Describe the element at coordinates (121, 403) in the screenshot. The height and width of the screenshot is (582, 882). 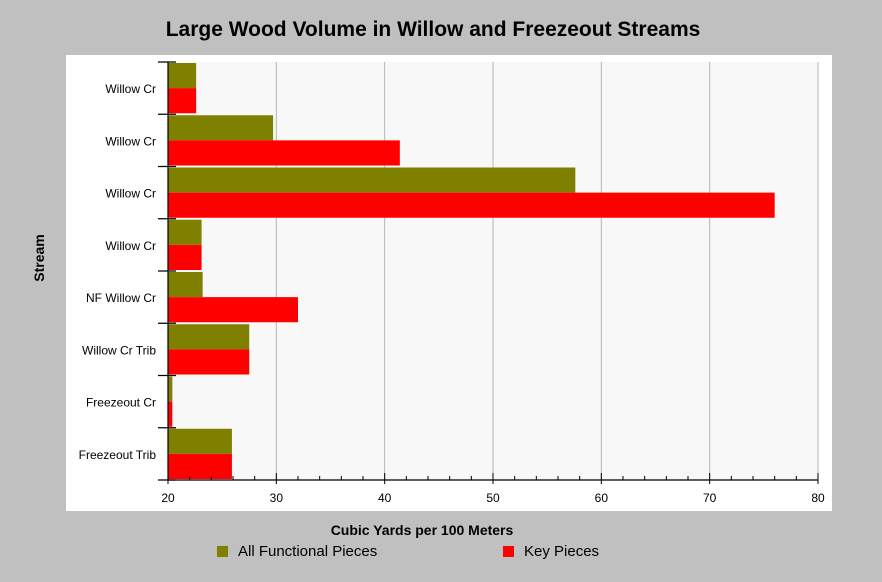
I see `y-tick-label: Freezeout Cr` at that location.